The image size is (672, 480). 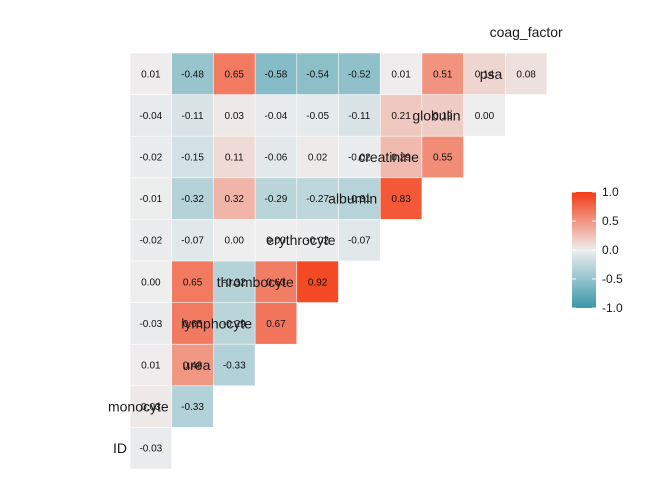 I want to click on cell-value-psa-urea: 0.03, so click(x=235, y=116).